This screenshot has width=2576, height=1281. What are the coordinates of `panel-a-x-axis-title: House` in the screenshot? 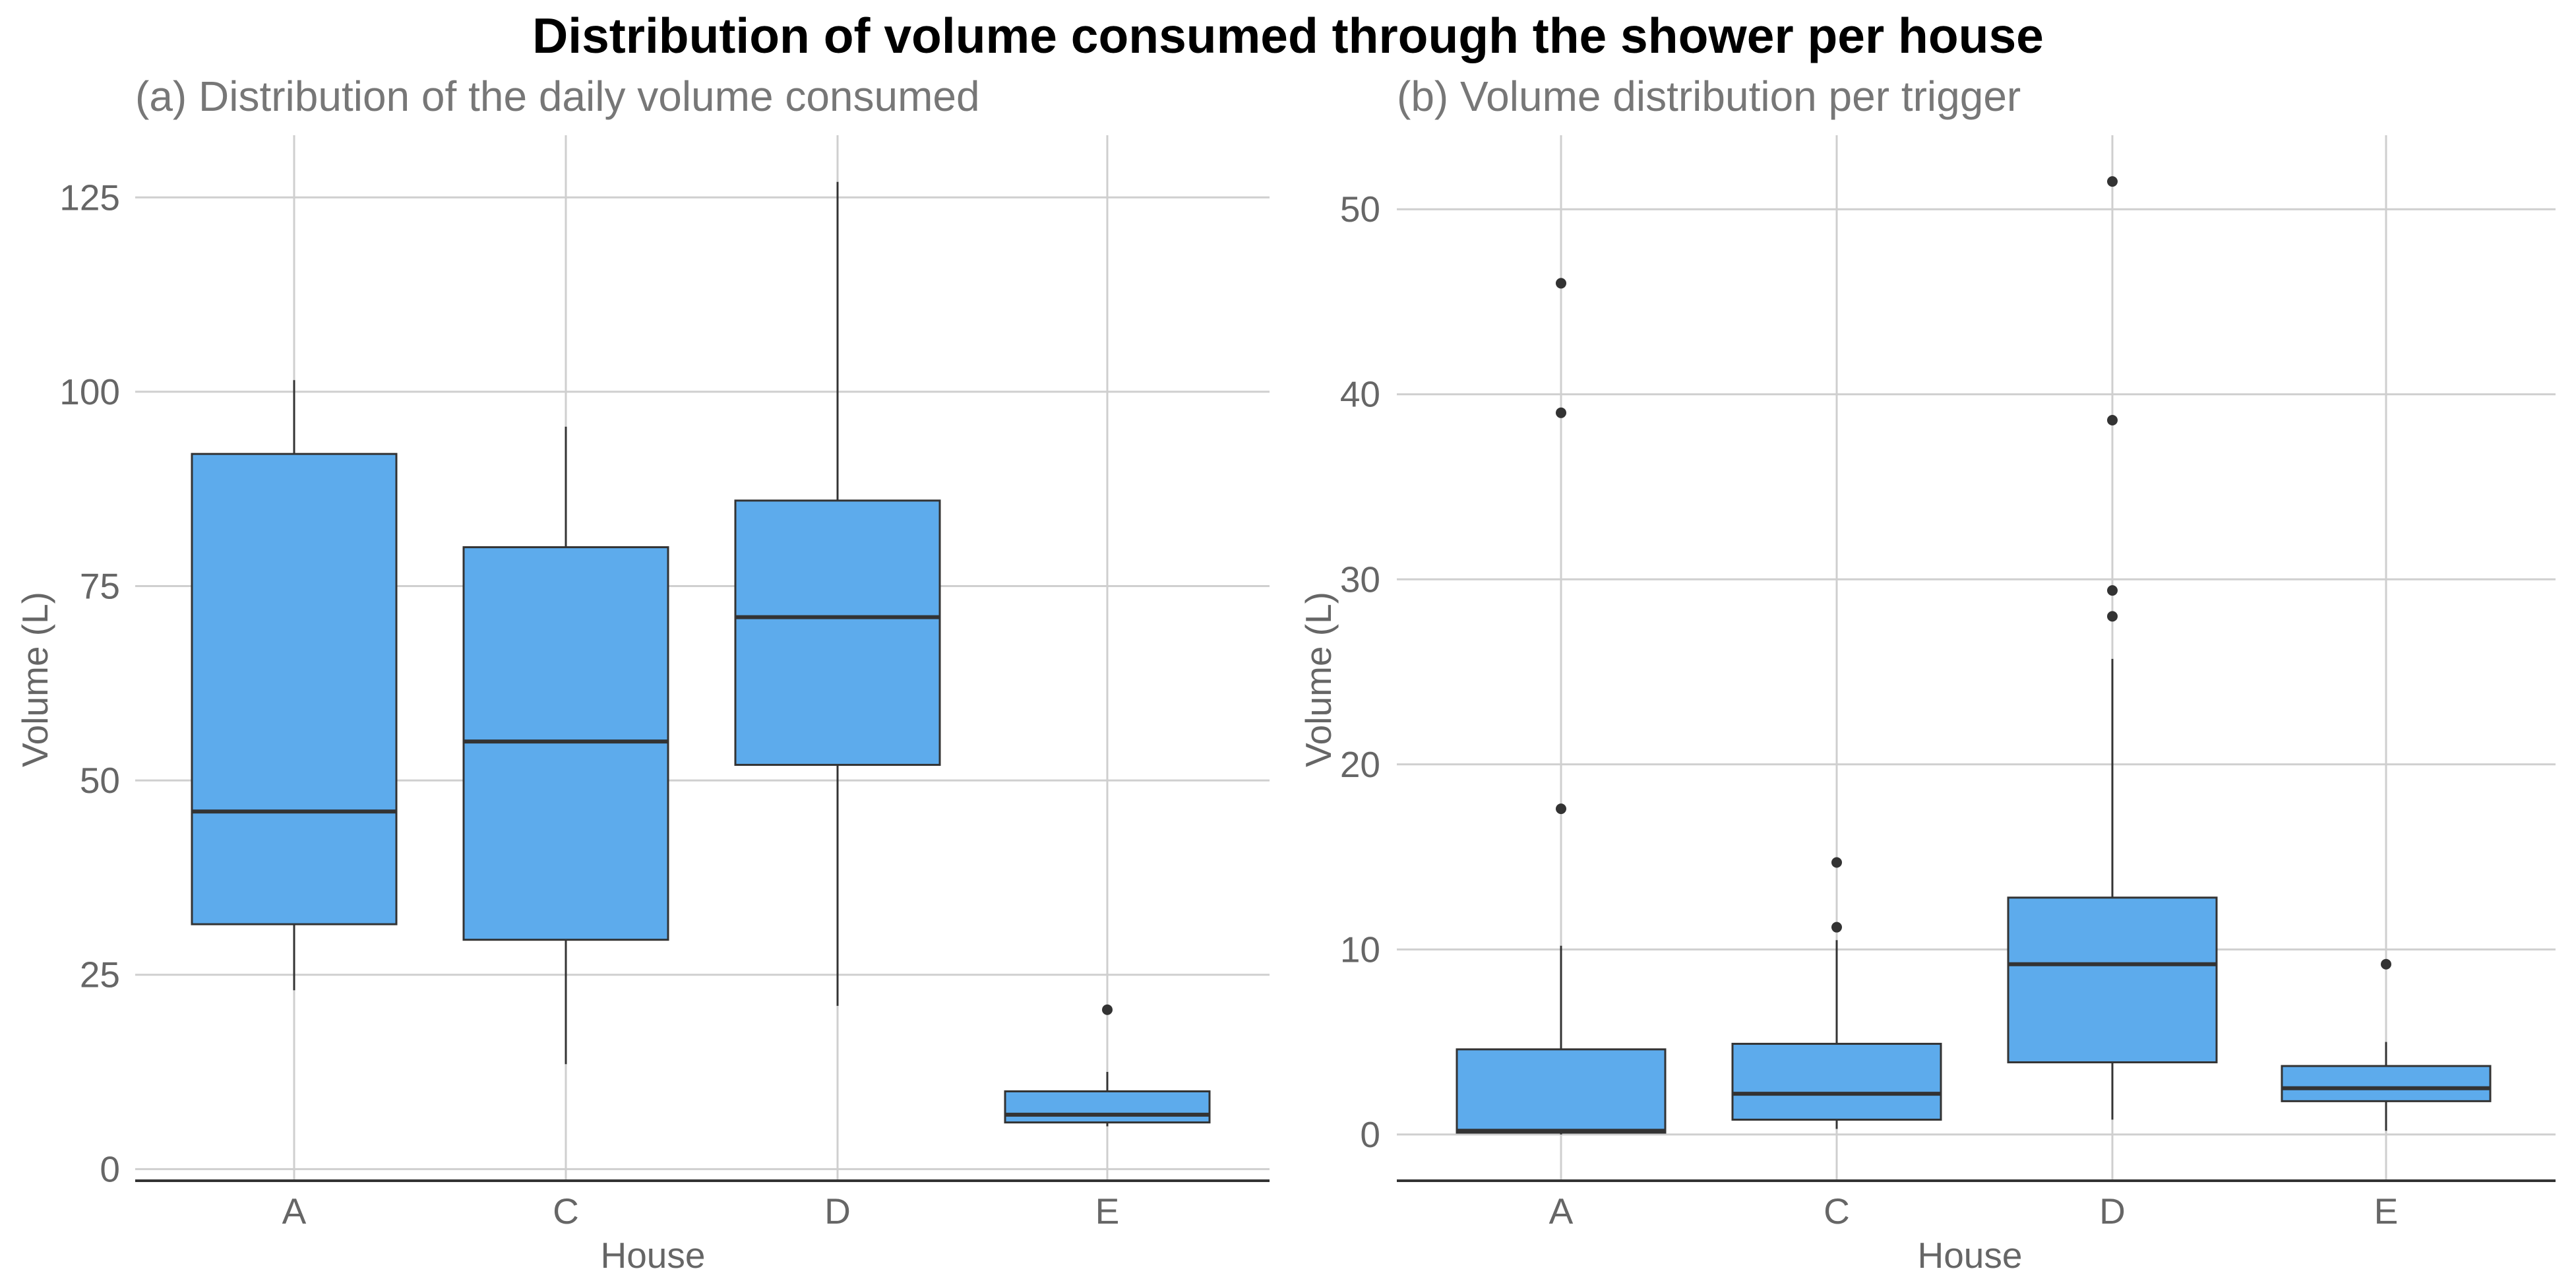 It's located at (653, 1255).